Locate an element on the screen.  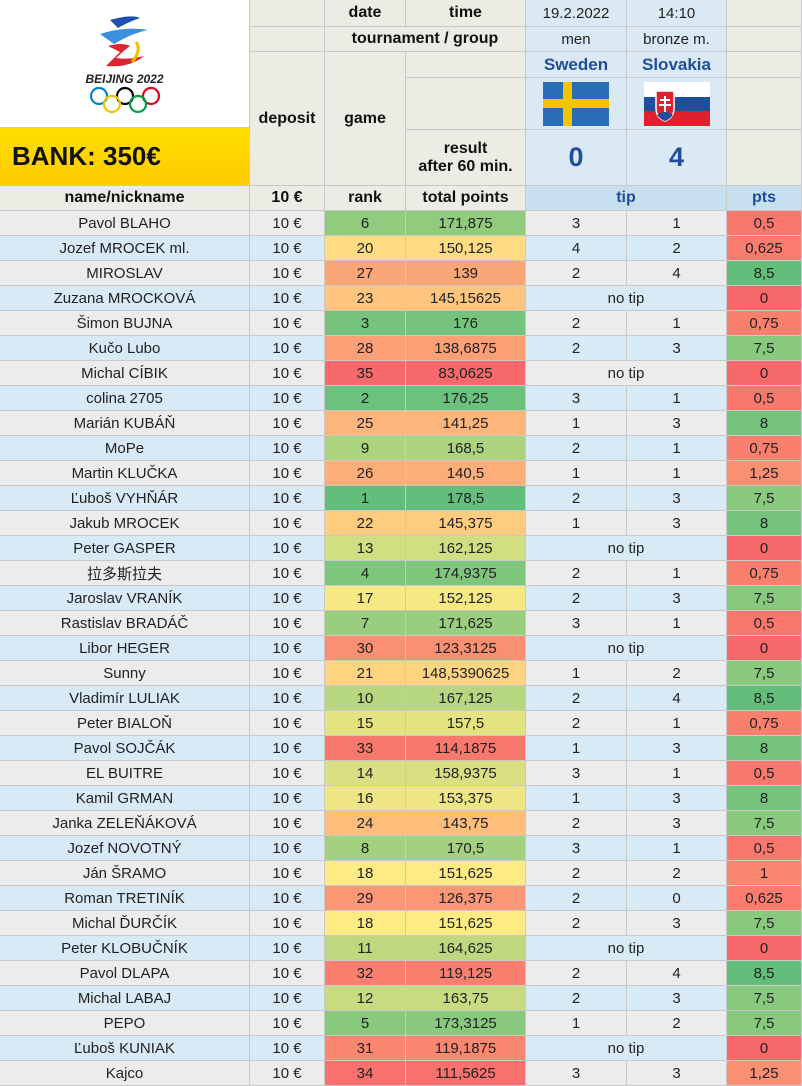
cell-name: Janka ZELEŇÁKOVÁ is located at coordinates (125, 823).